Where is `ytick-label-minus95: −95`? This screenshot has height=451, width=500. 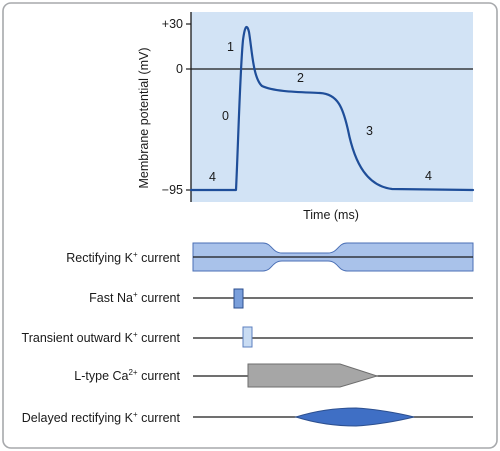 ytick-label-minus95: −95 is located at coordinates (172, 190).